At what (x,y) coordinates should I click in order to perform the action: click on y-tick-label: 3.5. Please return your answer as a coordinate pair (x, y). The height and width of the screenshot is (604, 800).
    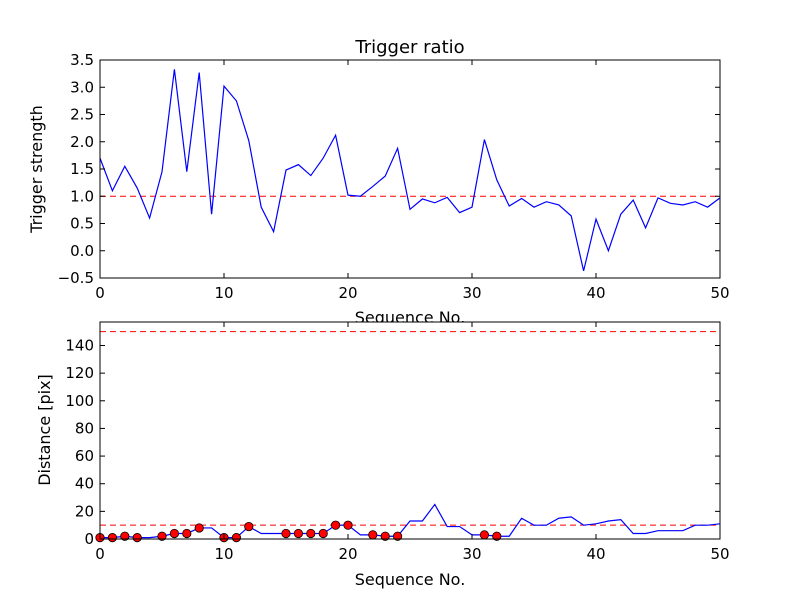
    Looking at the image, I should click on (82, 60).